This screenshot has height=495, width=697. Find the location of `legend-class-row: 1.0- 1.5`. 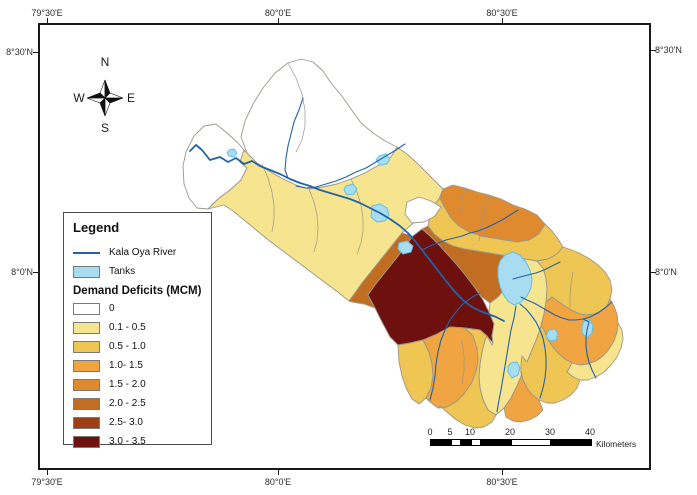

legend-class-row: 1.0- 1.5 is located at coordinates (137, 365).